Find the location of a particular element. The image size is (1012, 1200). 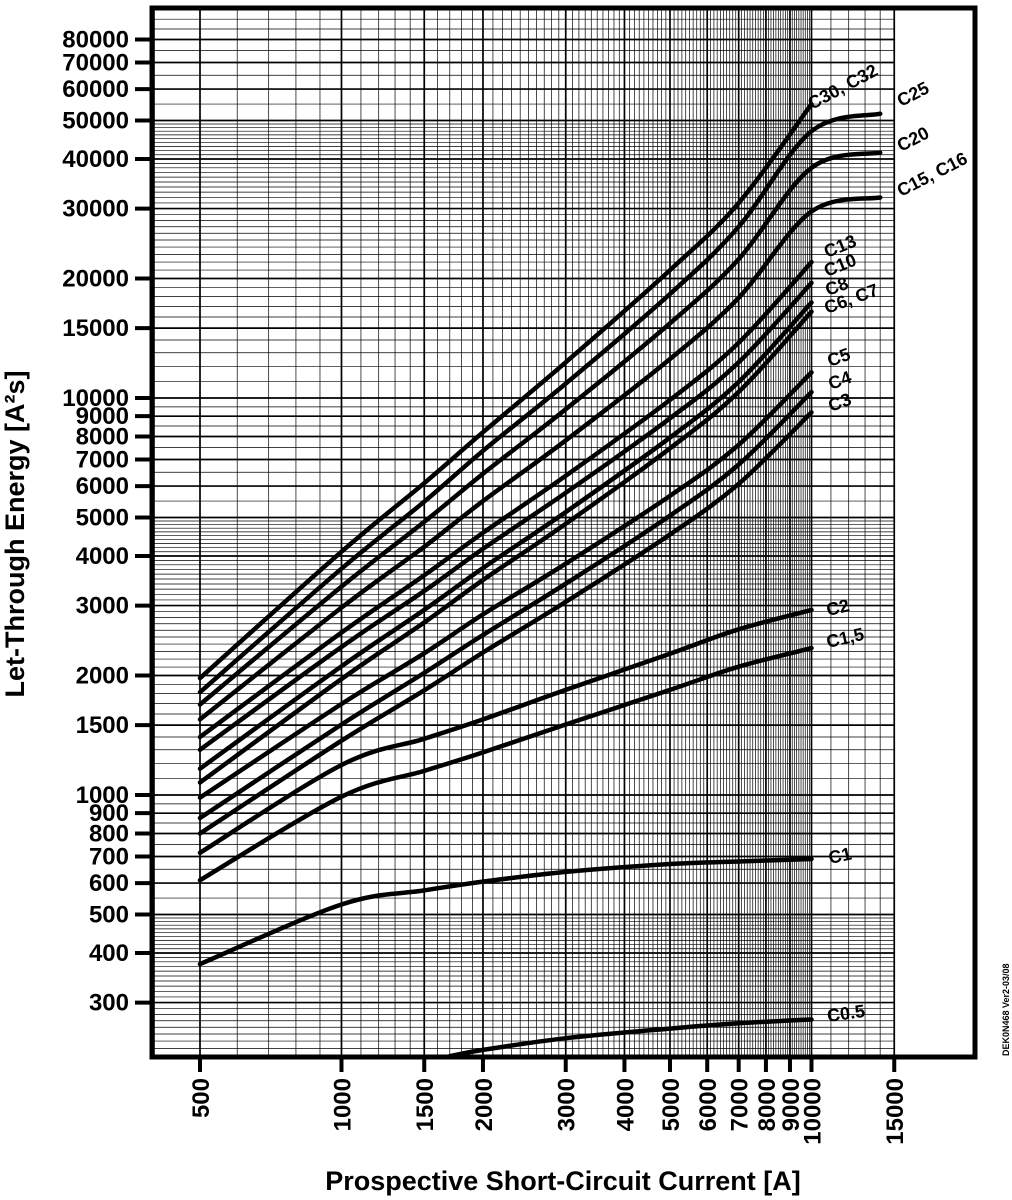

y-tick-label: 400 is located at coordinates (109, 953).